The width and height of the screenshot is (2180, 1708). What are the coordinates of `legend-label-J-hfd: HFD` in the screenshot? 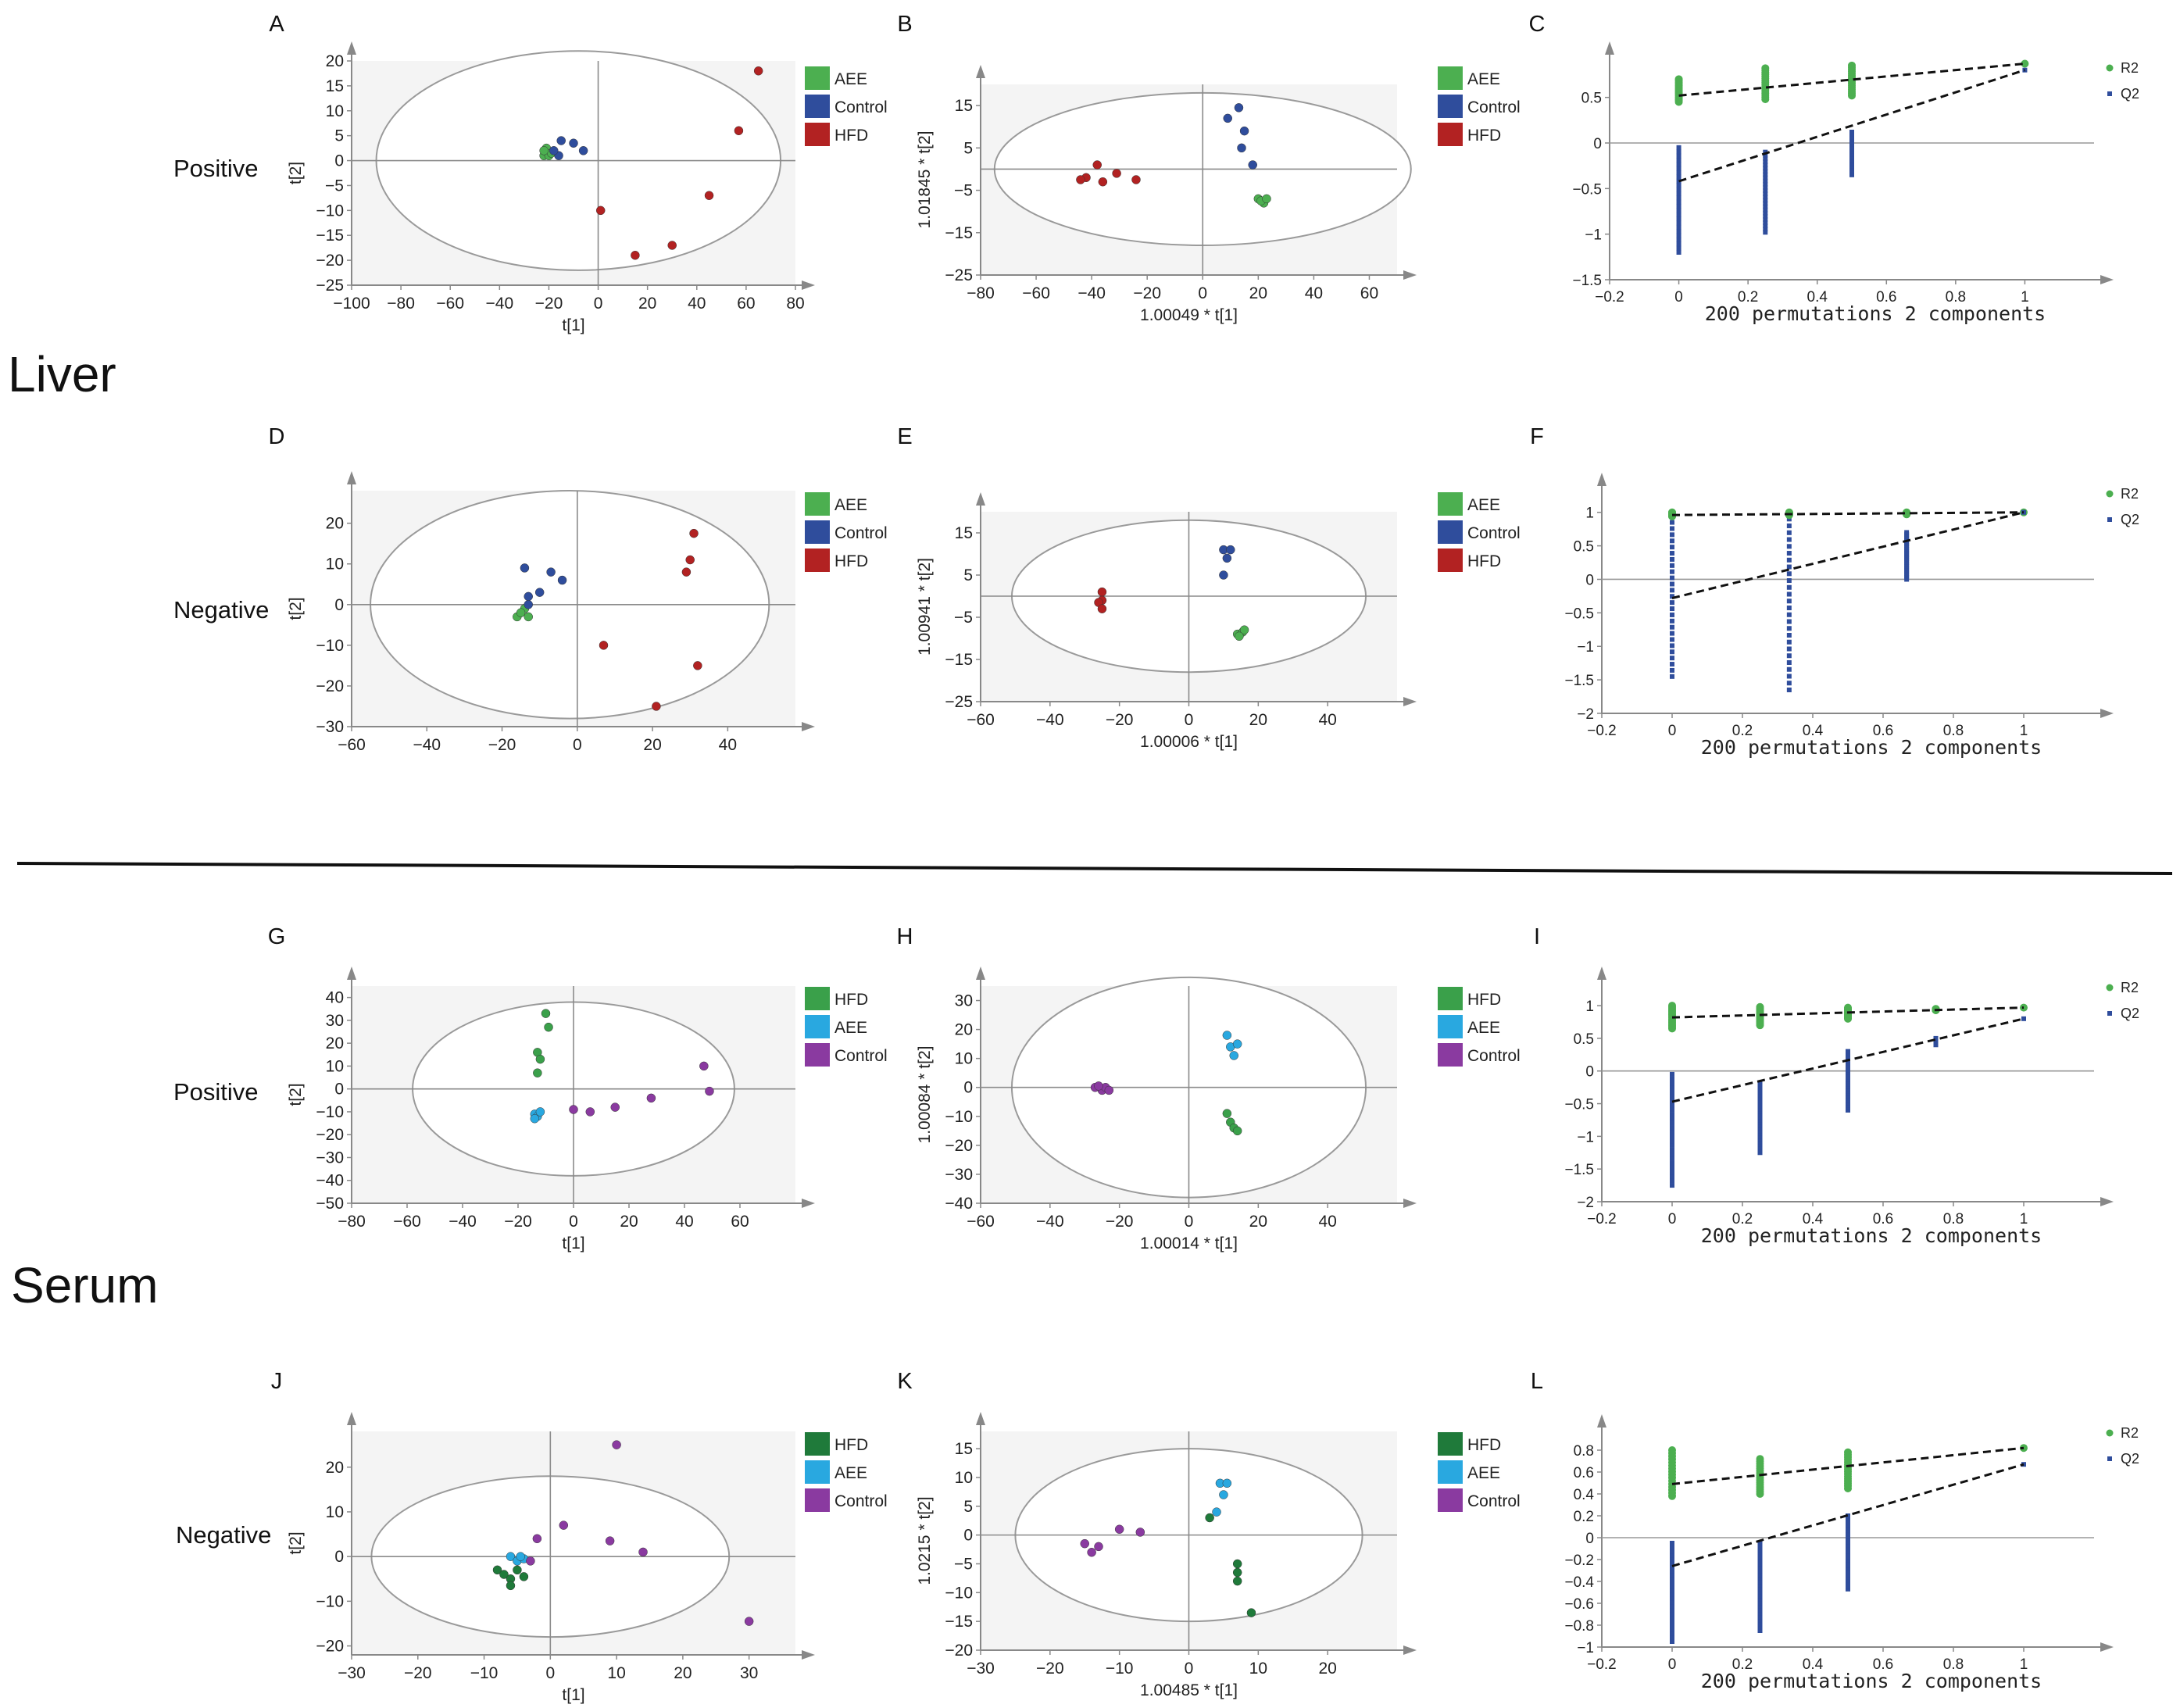 It's located at (851, 1445).